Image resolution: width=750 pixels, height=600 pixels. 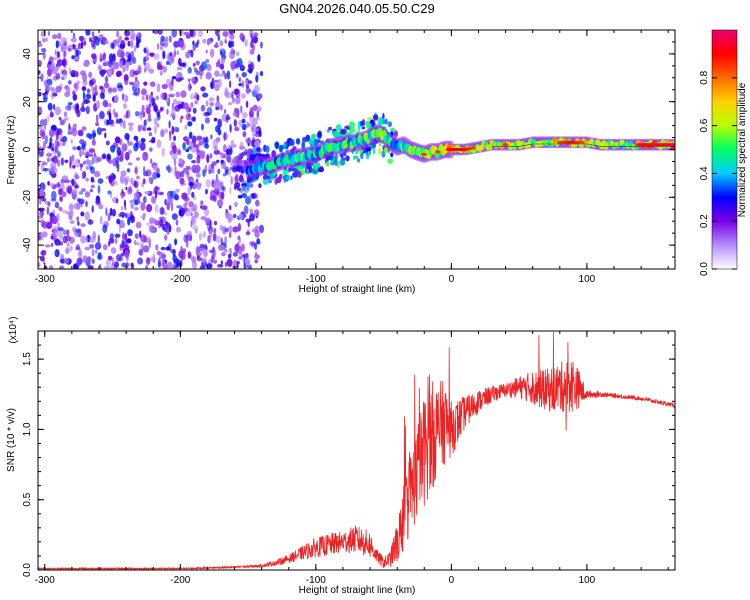 I want to click on y-tick-label: -40, so click(x=27, y=244).